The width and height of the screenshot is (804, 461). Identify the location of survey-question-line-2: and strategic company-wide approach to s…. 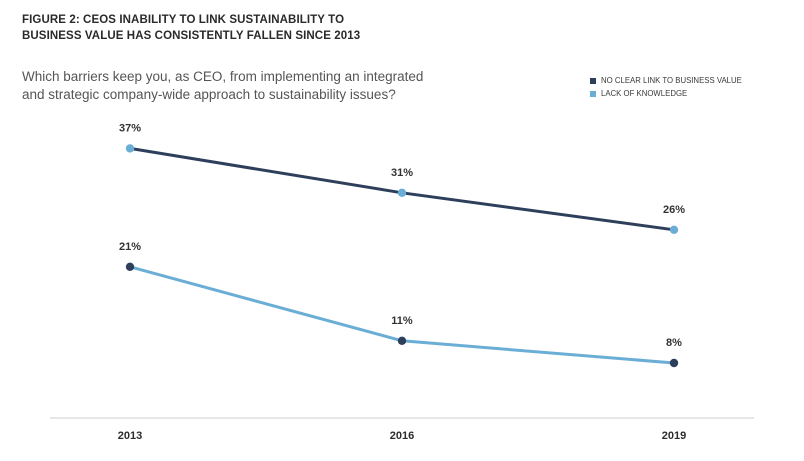
(209, 94).